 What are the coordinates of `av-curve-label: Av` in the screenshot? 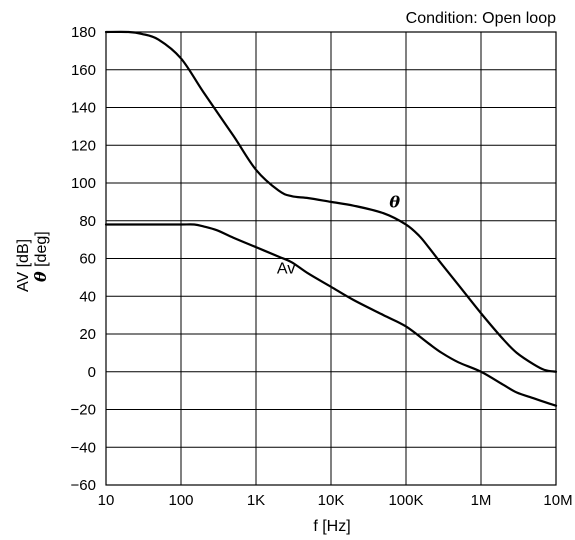 It's located at (286, 269).